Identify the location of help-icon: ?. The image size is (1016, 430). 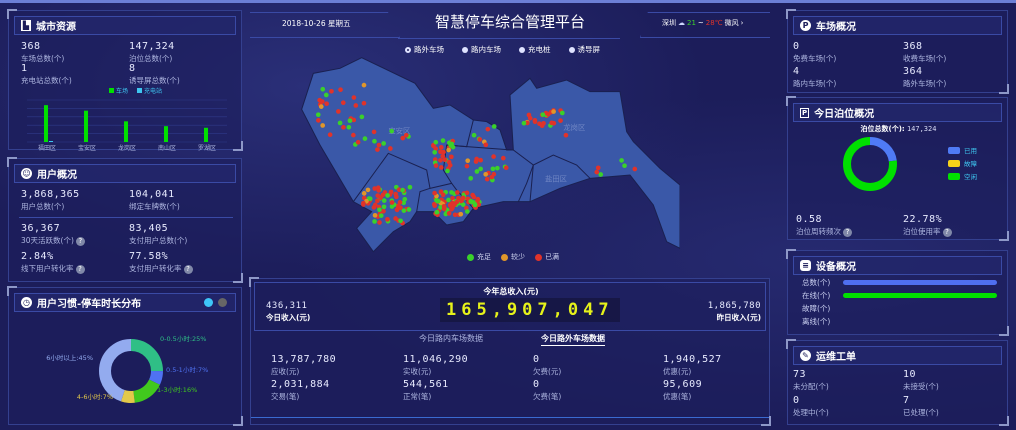
(188, 269).